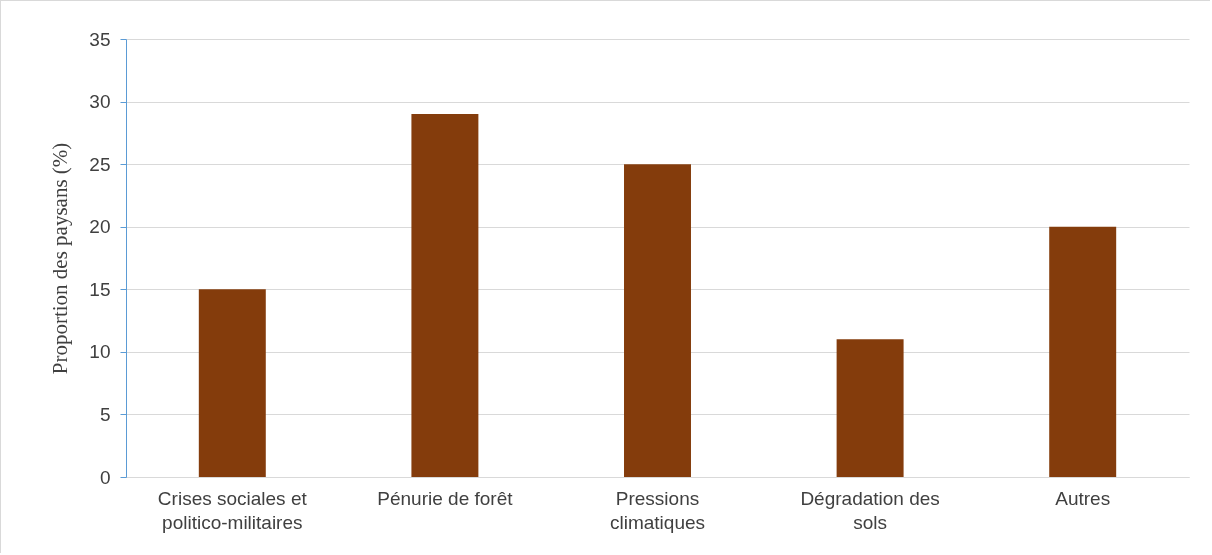  I want to click on y-tick-label: 0, so click(105, 477).